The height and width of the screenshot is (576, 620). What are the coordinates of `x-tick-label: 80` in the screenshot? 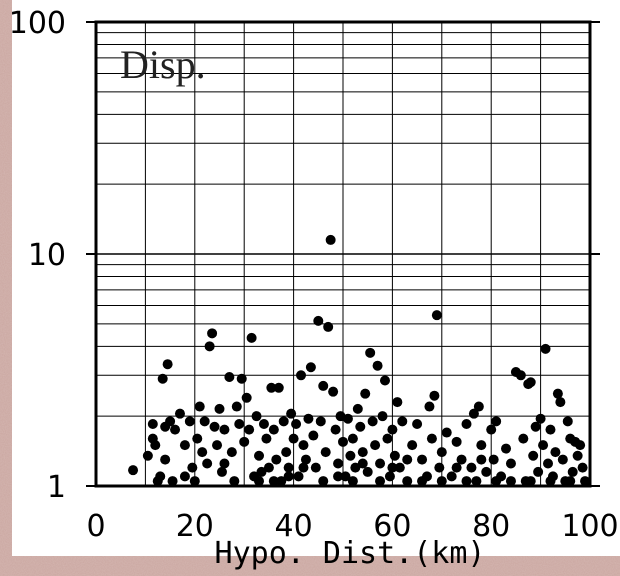 It's located at (491, 526).